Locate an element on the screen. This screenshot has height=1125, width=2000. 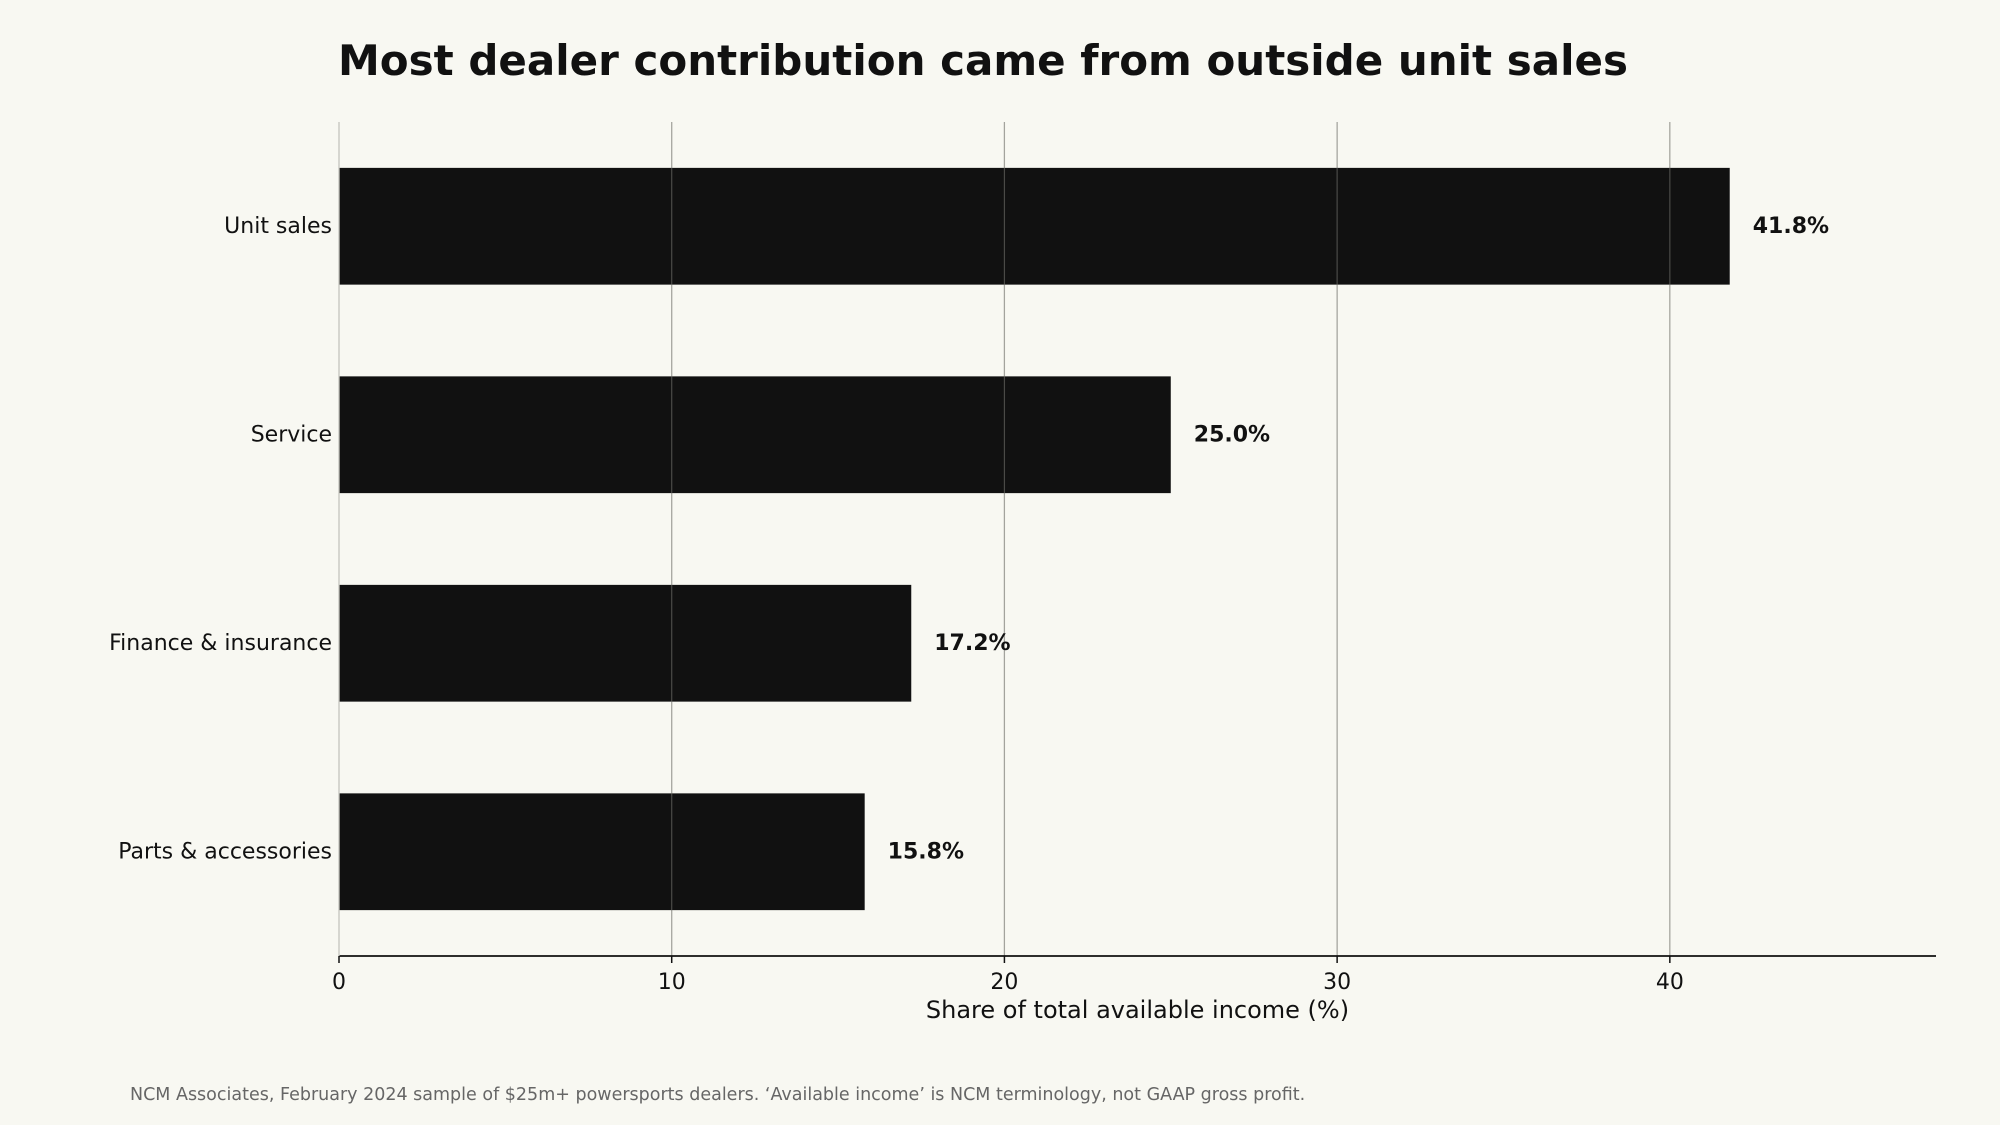
x-axis-title: Share of total available income (%) is located at coordinates (1137, 1010).